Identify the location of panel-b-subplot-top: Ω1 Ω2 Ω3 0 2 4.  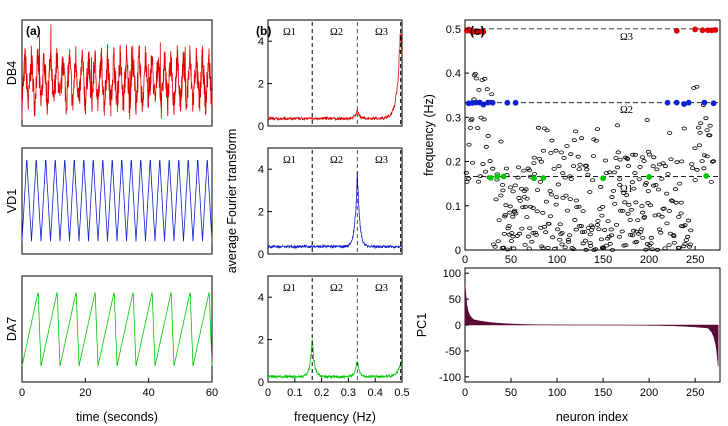
(330, 77).